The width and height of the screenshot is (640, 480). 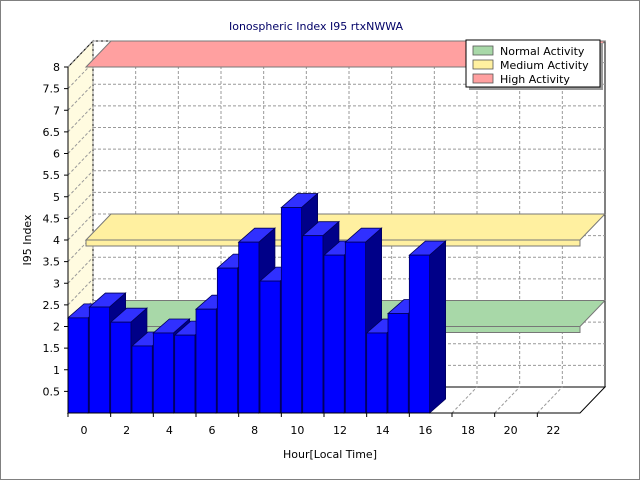 What do you see at coordinates (169, 430) in the screenshot?
I see `x-tick-label: 4` at bounding box center [169, 430].